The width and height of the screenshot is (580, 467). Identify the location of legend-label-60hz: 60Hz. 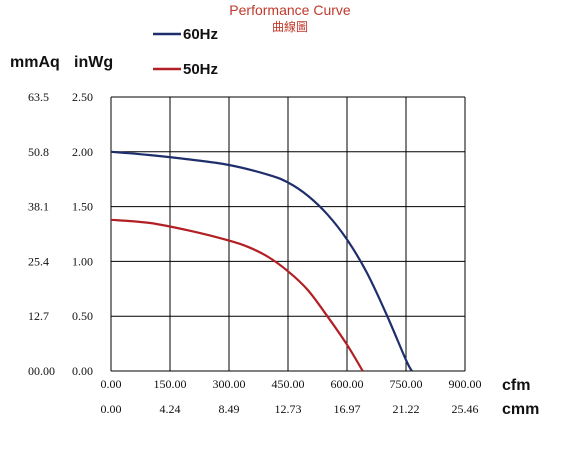
(200, 34).